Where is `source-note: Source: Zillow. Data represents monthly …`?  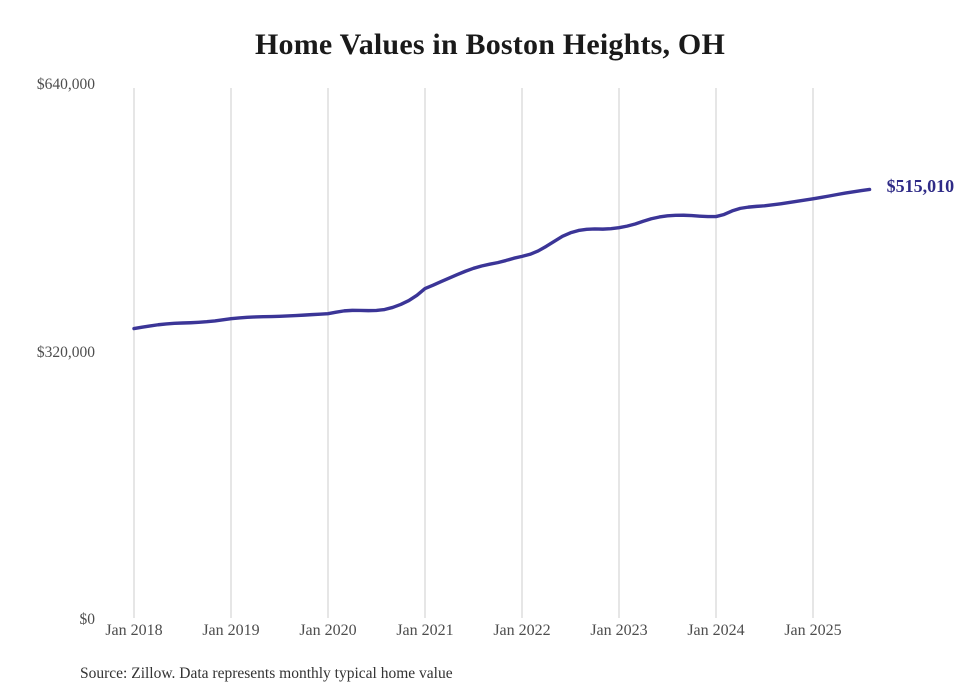
source-note: Source: Zillow. Data represents monthly … is located at coordinates (266, 673).